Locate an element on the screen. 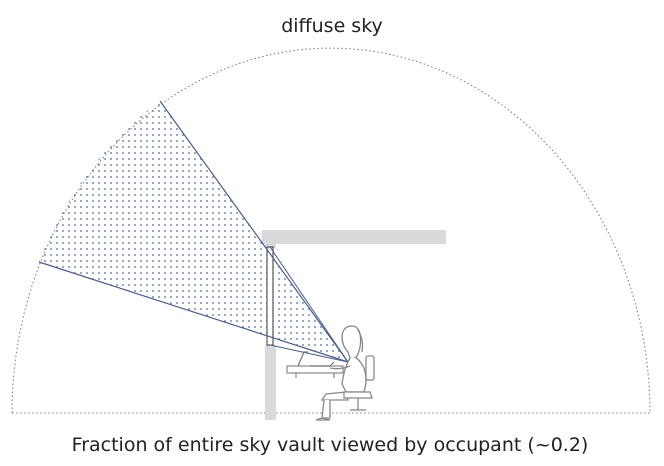  wall-upper is located at coordinates (270, 246).